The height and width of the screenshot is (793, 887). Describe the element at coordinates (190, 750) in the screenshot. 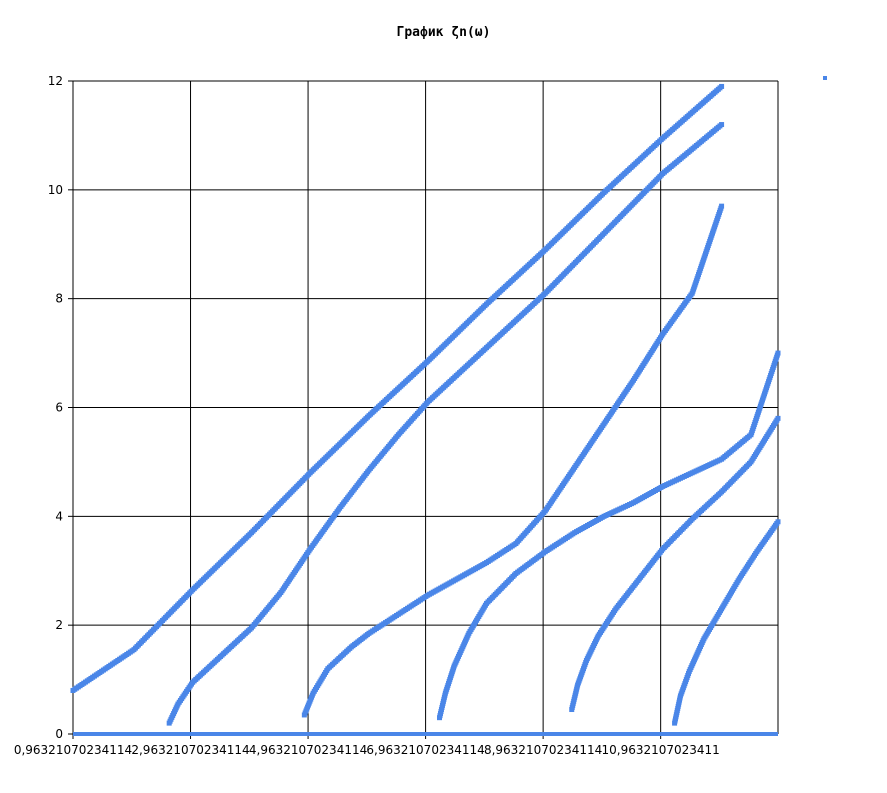

I see `x-tick-label: 2,96321070234114` at that location.